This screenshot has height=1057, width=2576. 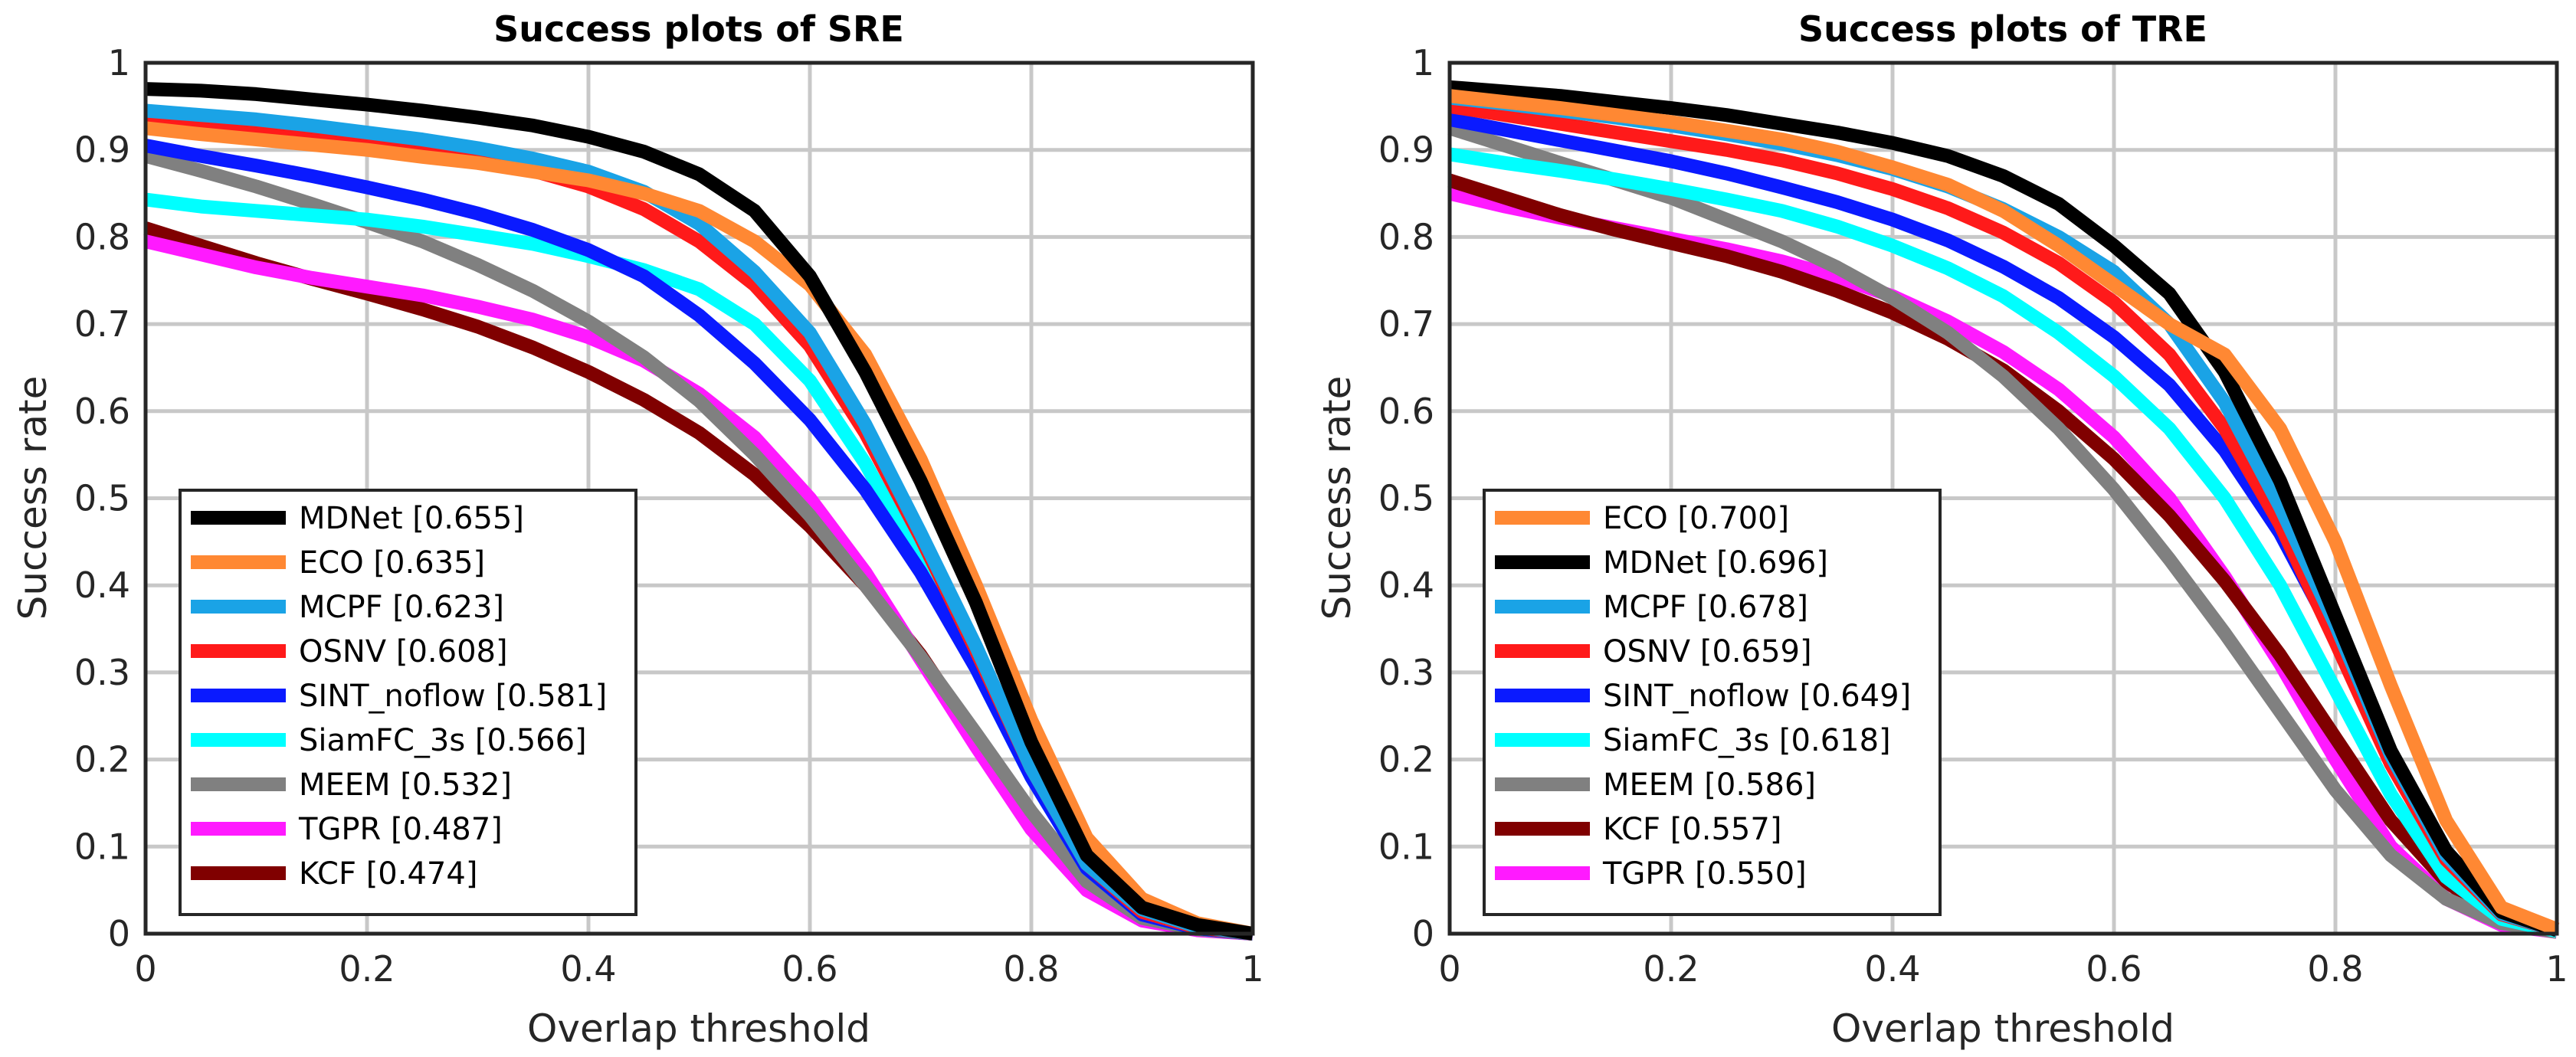 What do you see at coordinates (1709, 785) in the screenshot?
I see `legend-label: MEEM [0.586]` at bounding box center [1709, 785].